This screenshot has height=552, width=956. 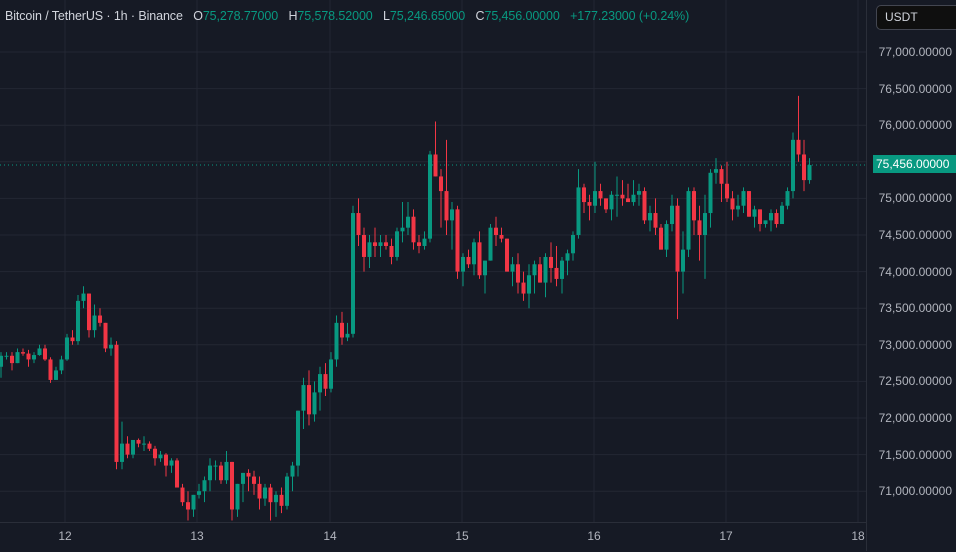 What do you see at coordinates (915, 88) in the screenshot?
I see `price-tick-label: 76,500.00000` at bounding box center [915, 88].